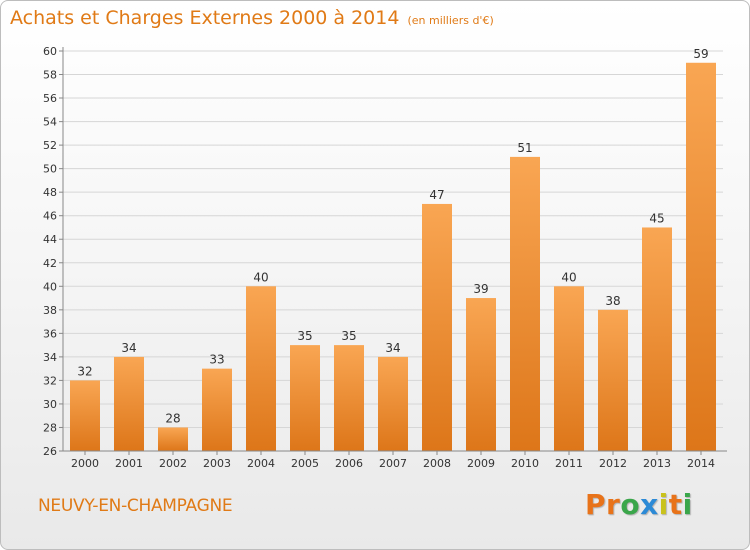 The width and height of the screenshot is (750, 550). I want to click on y-tick-label: 42, so click(50, 263).